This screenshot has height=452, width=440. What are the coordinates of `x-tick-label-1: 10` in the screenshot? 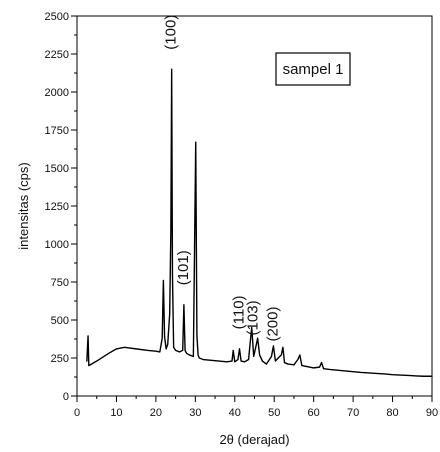 It's located at (116, 413).